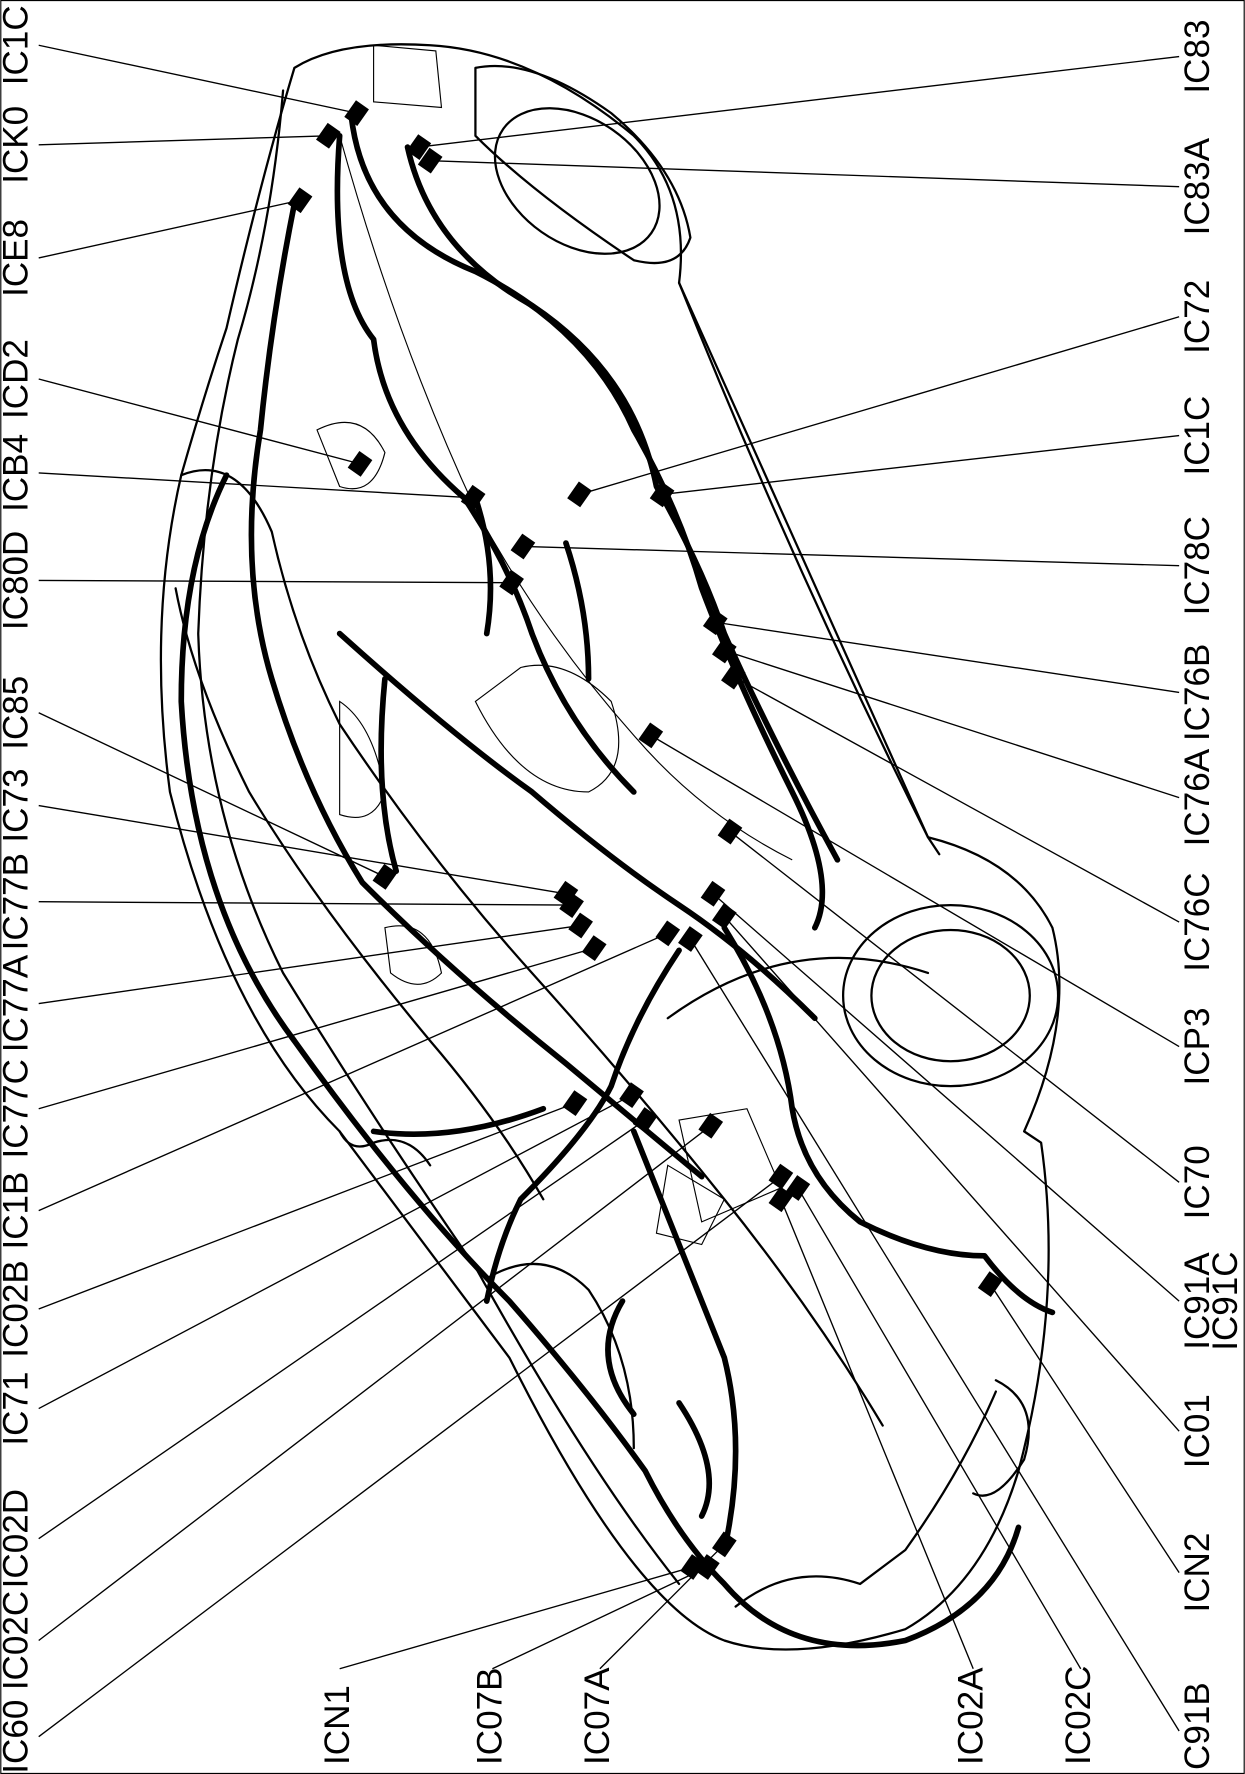  Describe the element at coordinates (1197, 186) in the screenshot. I see `connector-label: IC83A` at that location.